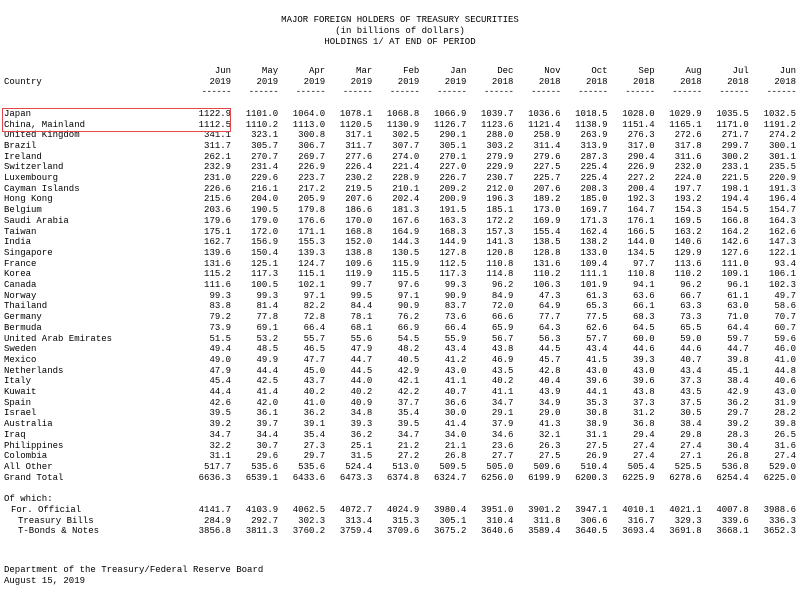 Image resolution: width=800 pixels, height=593 pixels. What do you see at coordinates (738, 317) in the screenshot?
I see `holding-value: 71.0` at bounding box center [738, 317].